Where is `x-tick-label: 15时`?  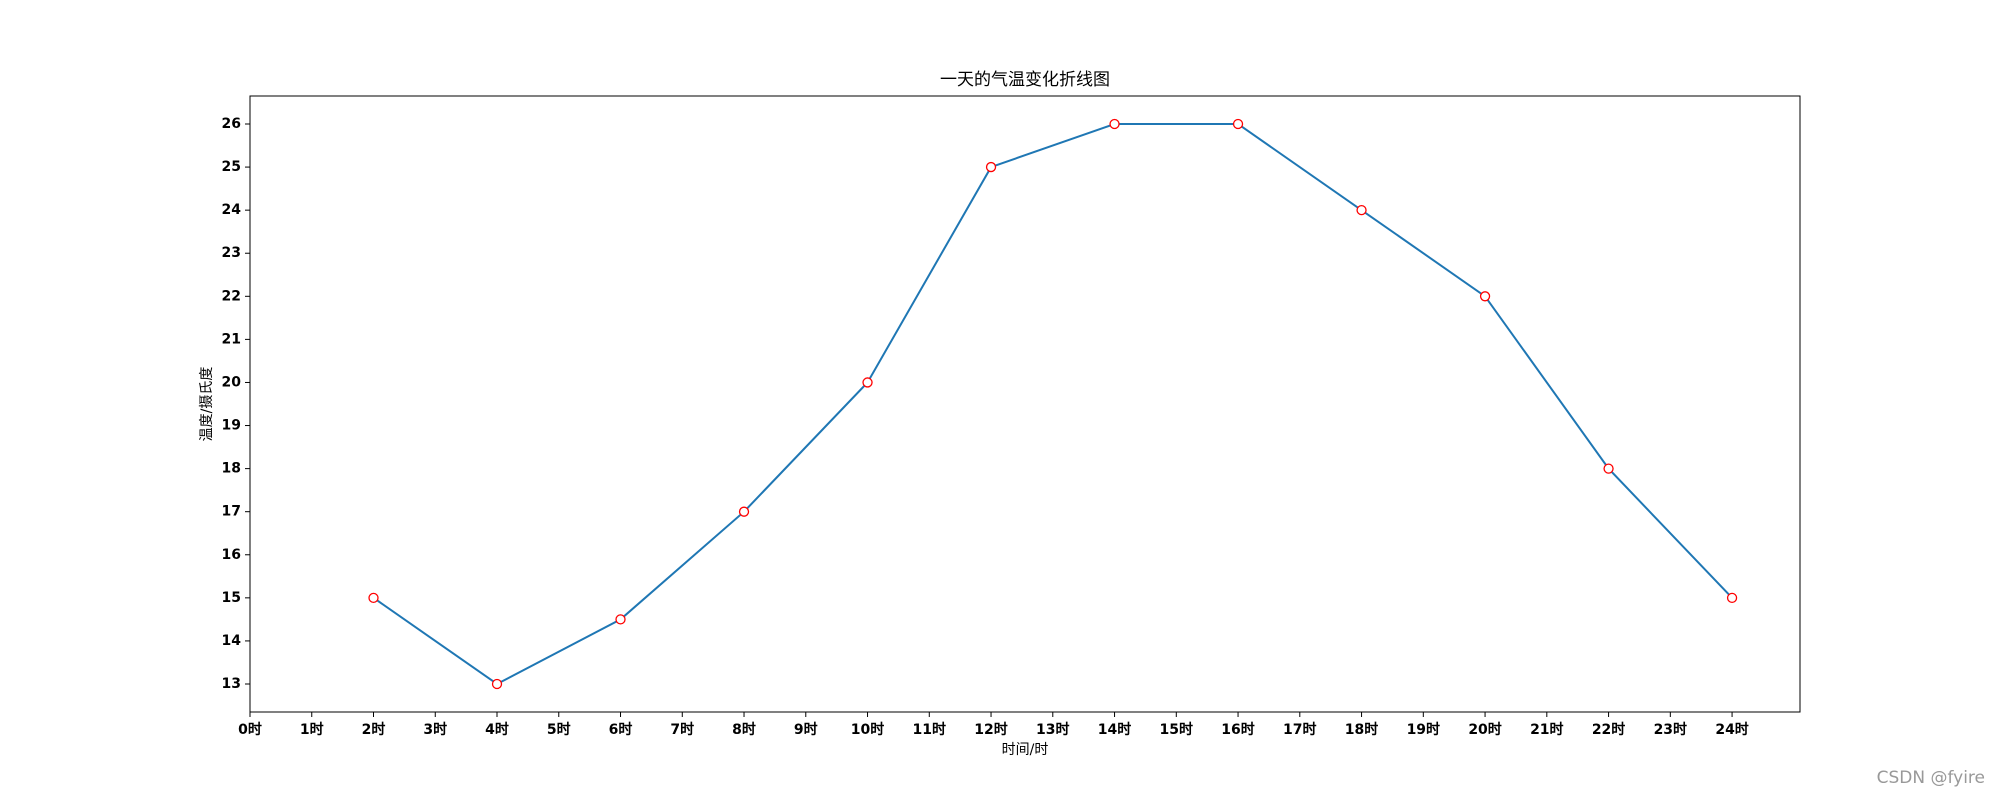
x-tick-label: 15时 is located at coordinates (1176, 729).